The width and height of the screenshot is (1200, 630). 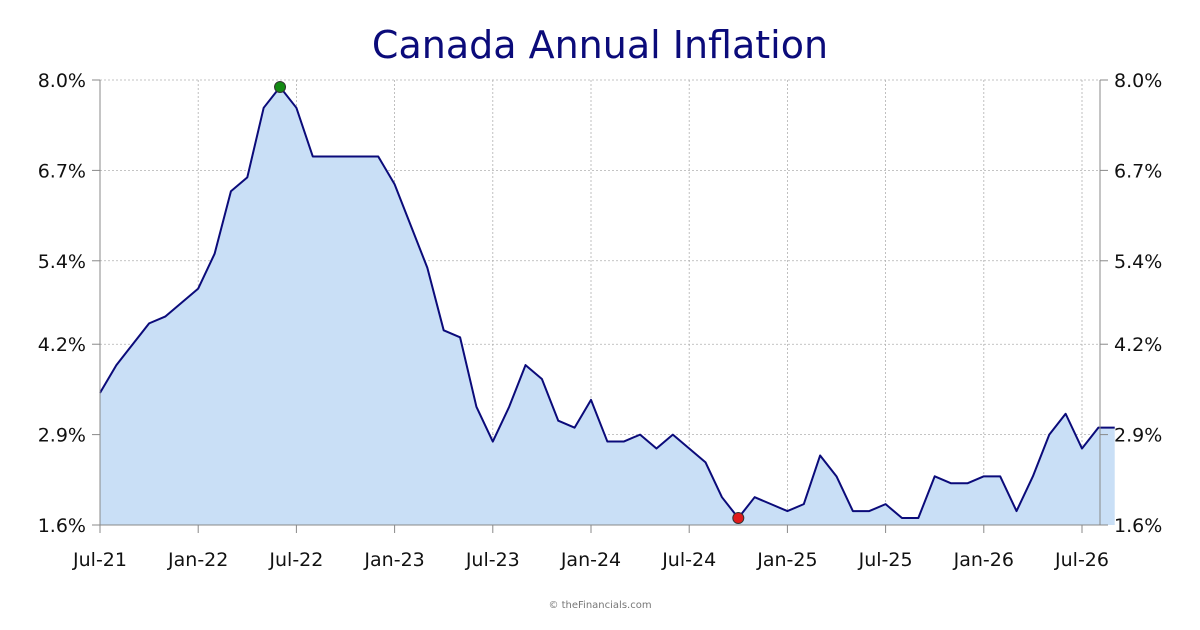 I want to click on x-tick-label: Jul-21, so click(x=99, y=560).